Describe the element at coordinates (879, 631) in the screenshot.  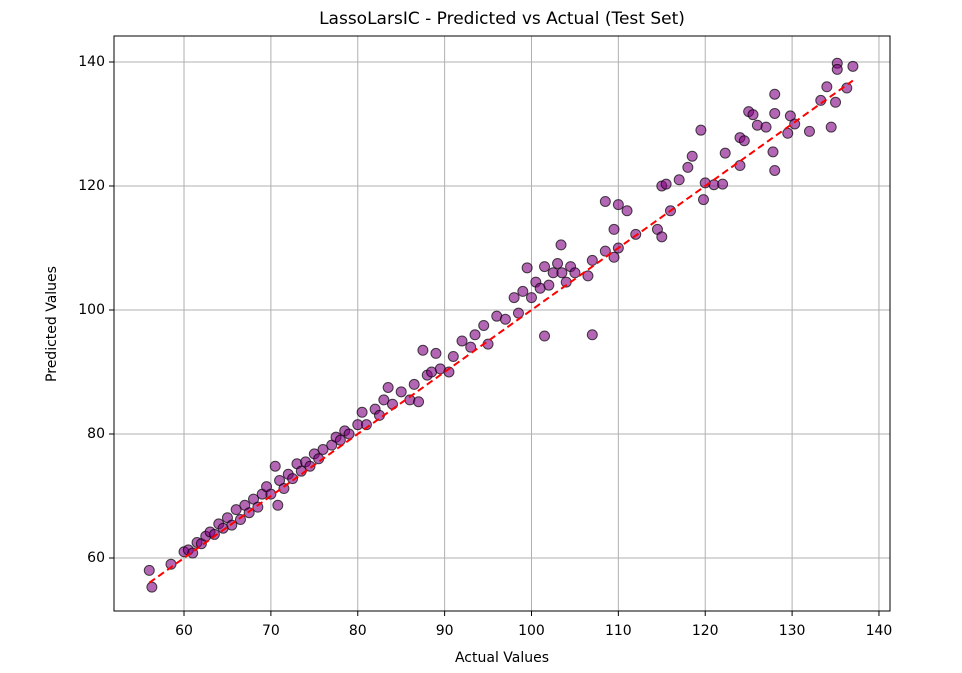
I see `x-tick-label: 140` at that location.